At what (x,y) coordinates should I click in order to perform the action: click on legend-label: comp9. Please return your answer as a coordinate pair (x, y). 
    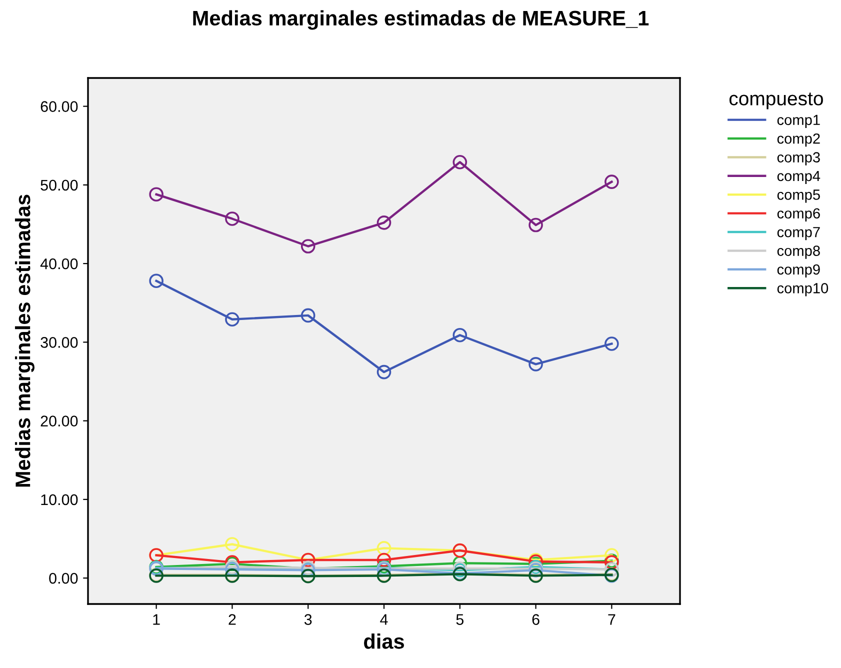
    Looking at the image, I should click on (798, 271).